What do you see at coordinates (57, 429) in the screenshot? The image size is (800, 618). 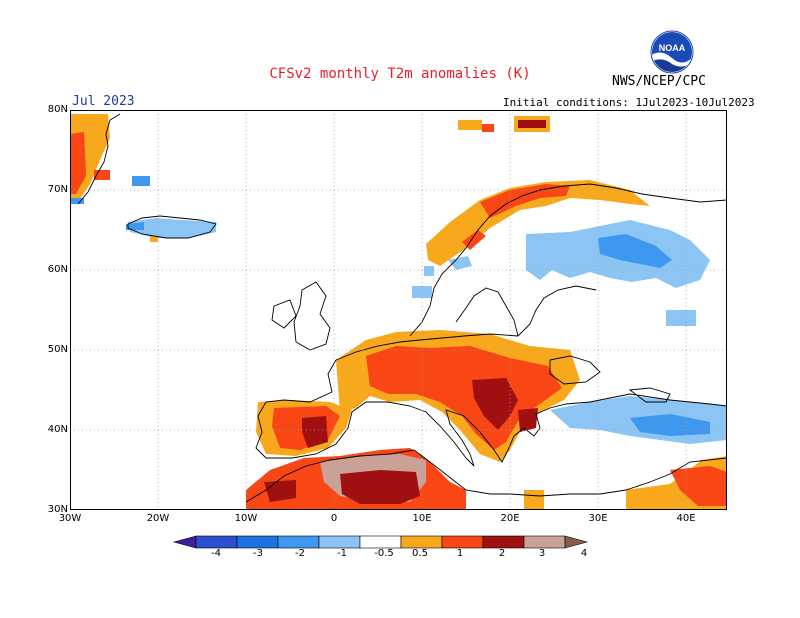 I see `lat-label-40n: 40N` at bounding box center [57, 429].